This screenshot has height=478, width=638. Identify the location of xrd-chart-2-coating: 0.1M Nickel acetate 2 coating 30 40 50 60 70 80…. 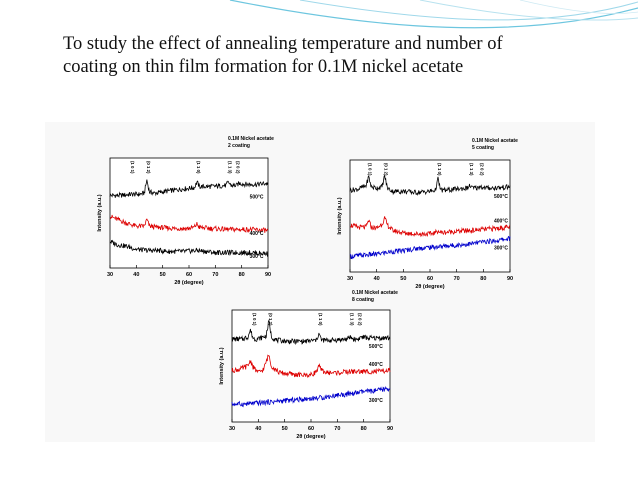
(188, 214).